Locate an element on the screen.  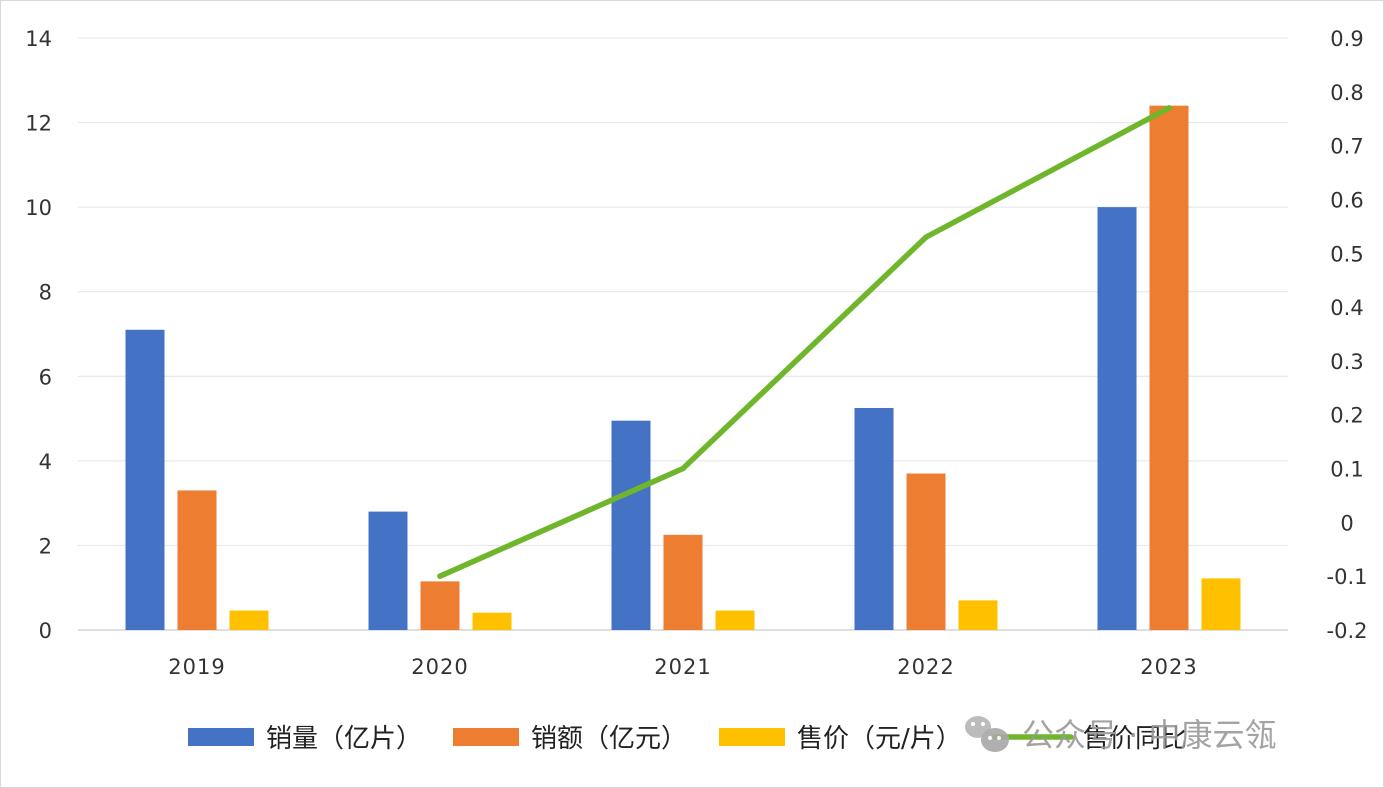
x-tick-label: 2020 is located at coordinates (439, 667).